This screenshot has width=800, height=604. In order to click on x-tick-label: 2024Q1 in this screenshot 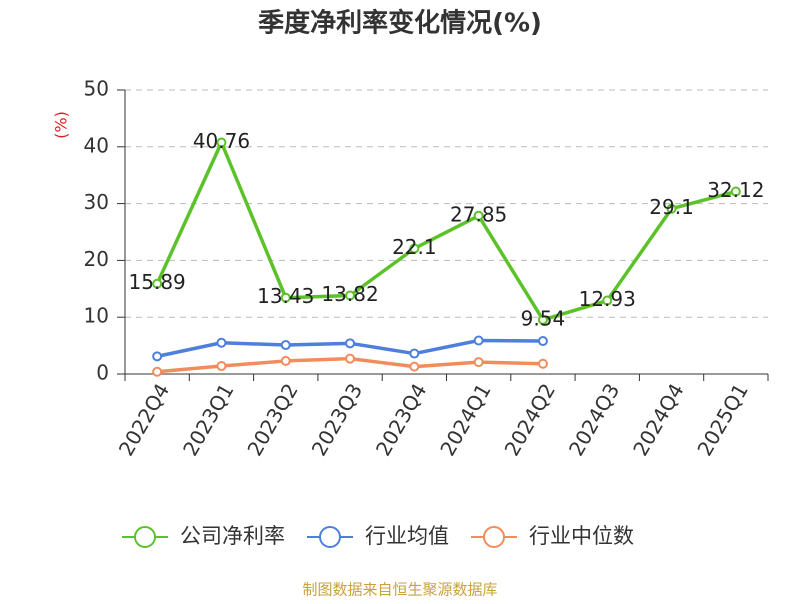, I will do `click(465, 419)`.